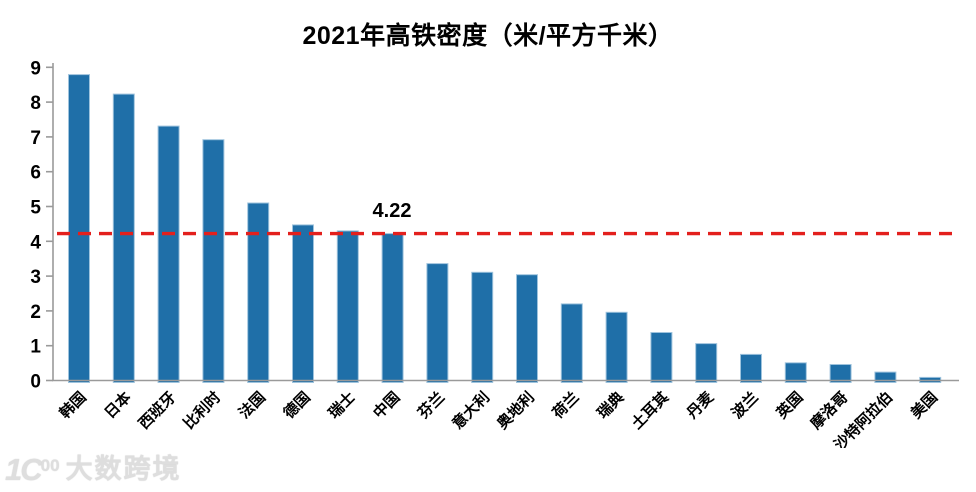 This screenshot has width=976, height=492. Describe the element at coordinates (470, 410) in the screenshot. I see `x-axis-label: 意大利` at that location.